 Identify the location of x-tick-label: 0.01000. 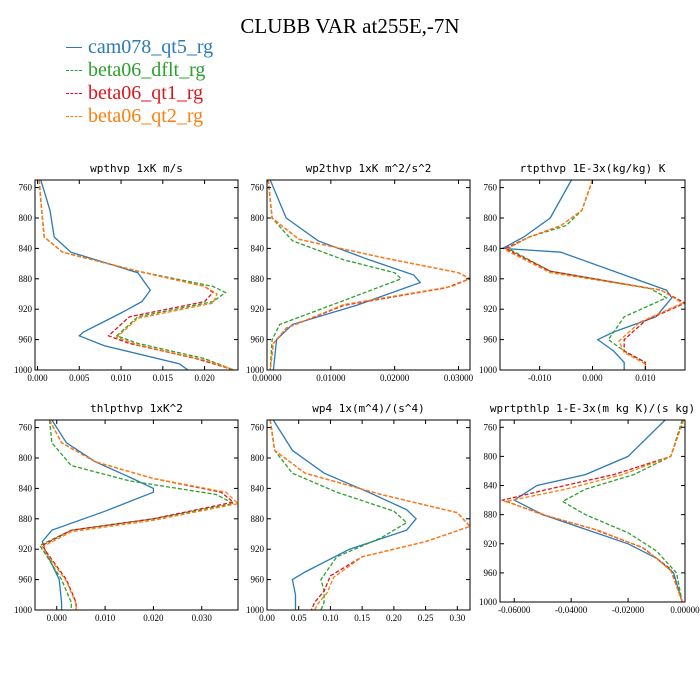
(331, 378).